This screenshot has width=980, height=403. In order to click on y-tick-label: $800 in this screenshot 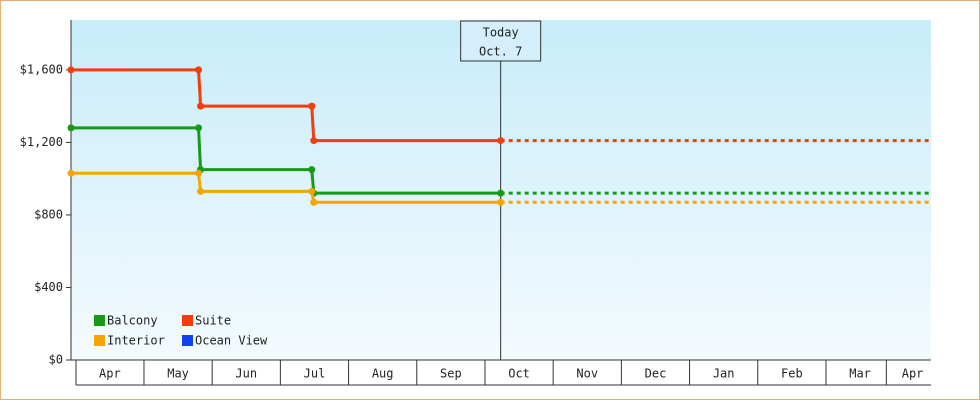, I will do `click(48, 214)`.